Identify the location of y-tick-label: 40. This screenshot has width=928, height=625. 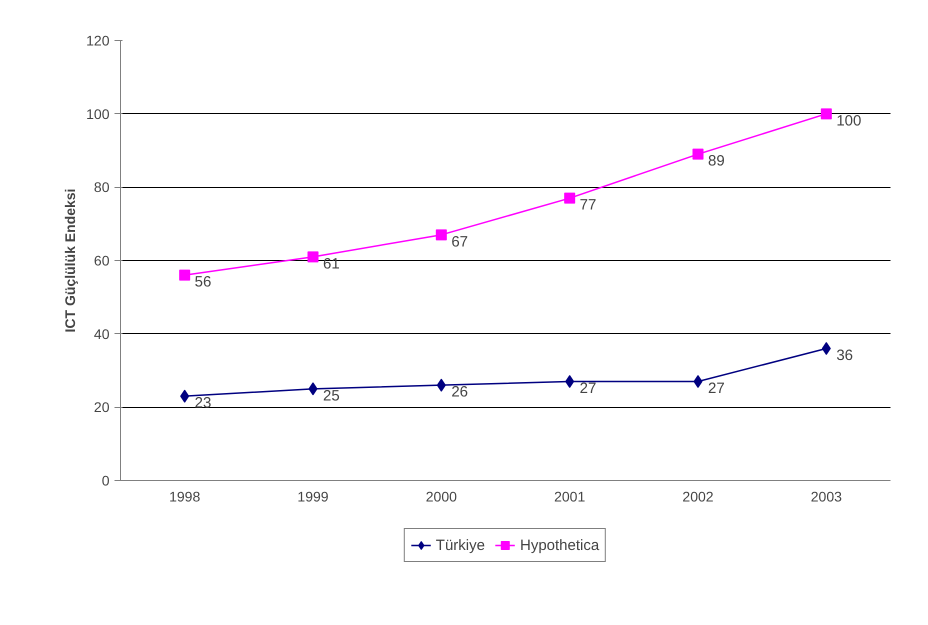
(102, 334).